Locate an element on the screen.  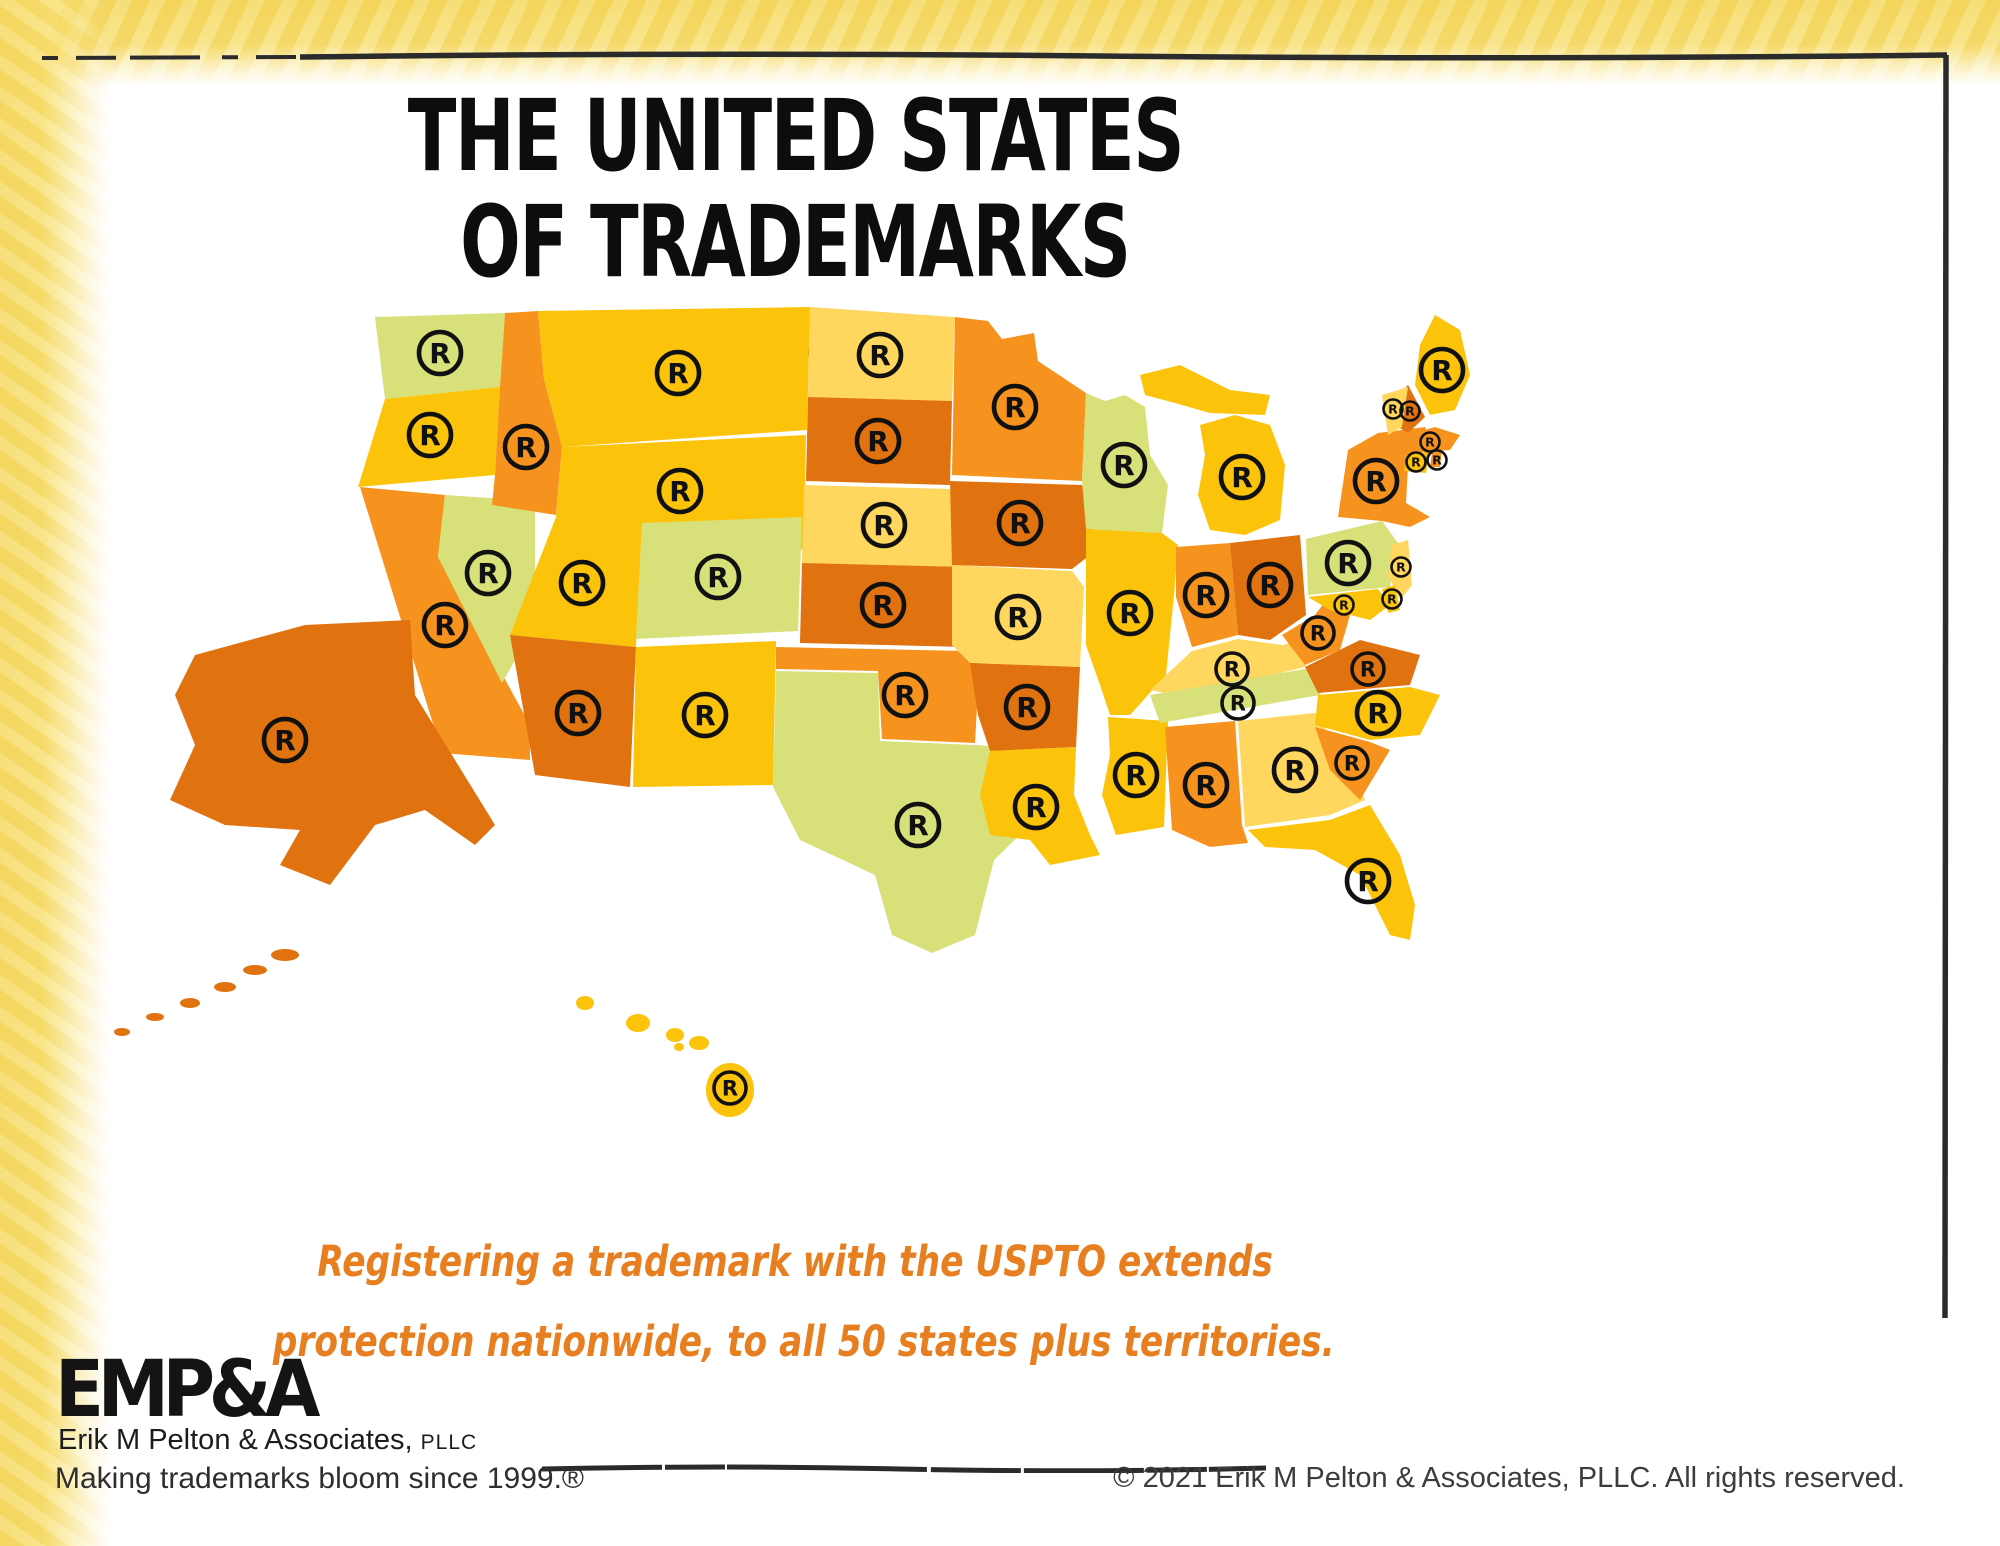
state-MN is located at coordinates (1019, 399).